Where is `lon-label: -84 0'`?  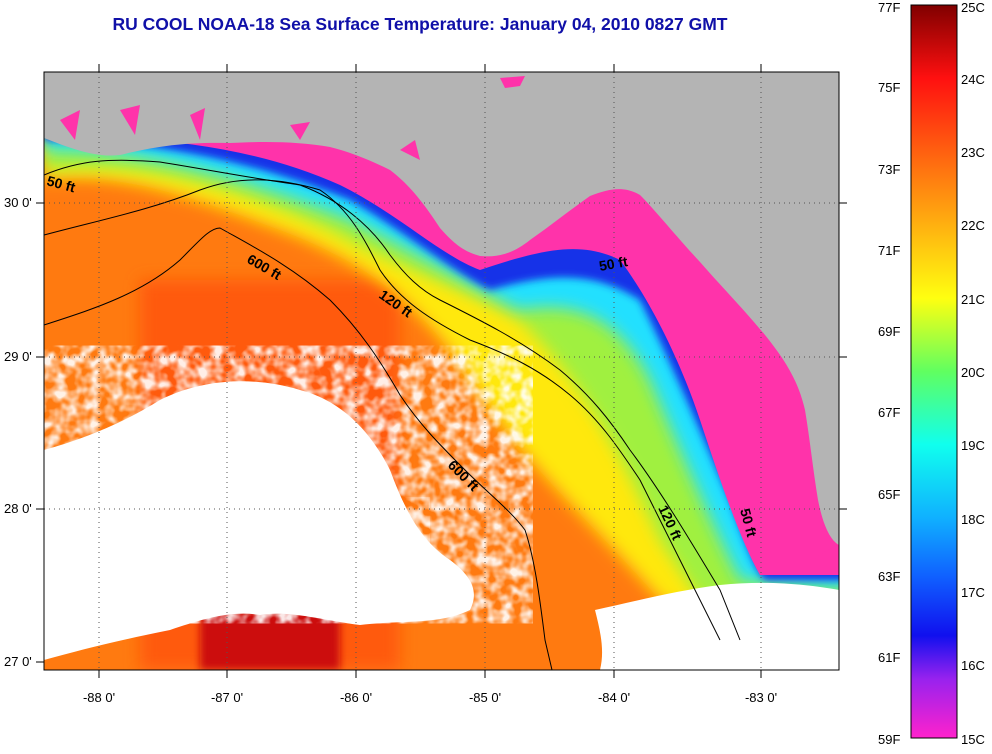
lon-label: -84 0' is located at coordinates (614, 697).